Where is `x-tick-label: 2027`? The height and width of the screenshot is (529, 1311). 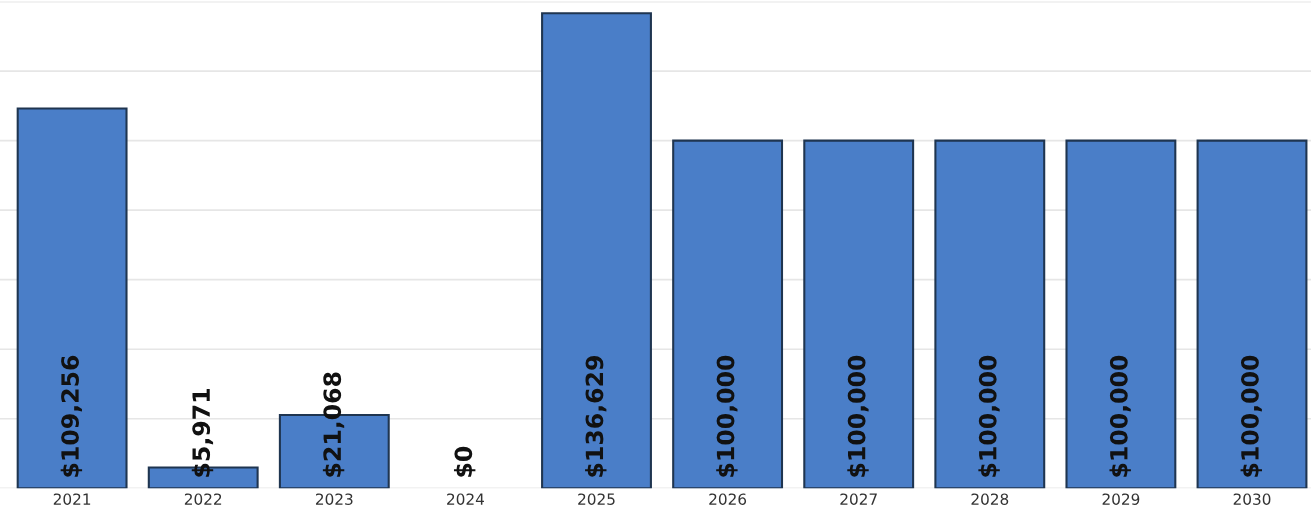
x-tick-label: 2027 is located at coordinates (858, 499).